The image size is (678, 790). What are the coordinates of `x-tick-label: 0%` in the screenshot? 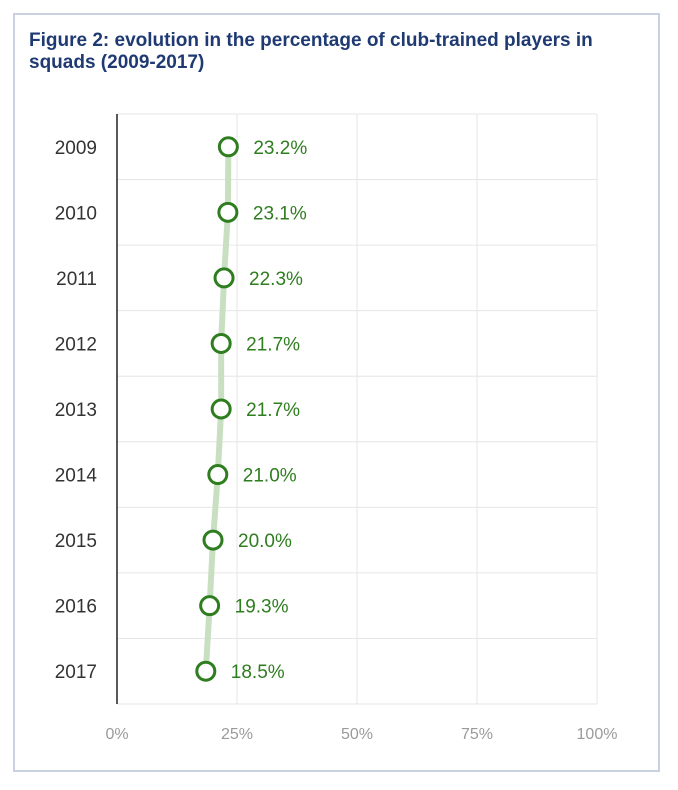 It's located at (116, 734).